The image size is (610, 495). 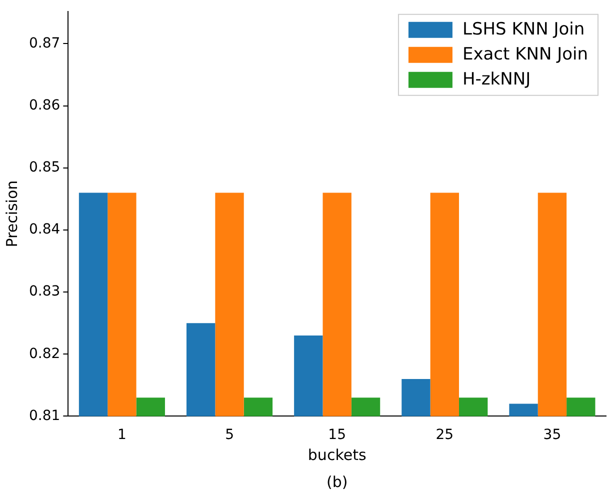 What do you see at coordinates (44, 416) in the screenshot?
I see `y-tick-label: 0.81` at bounding box center [44, 416].